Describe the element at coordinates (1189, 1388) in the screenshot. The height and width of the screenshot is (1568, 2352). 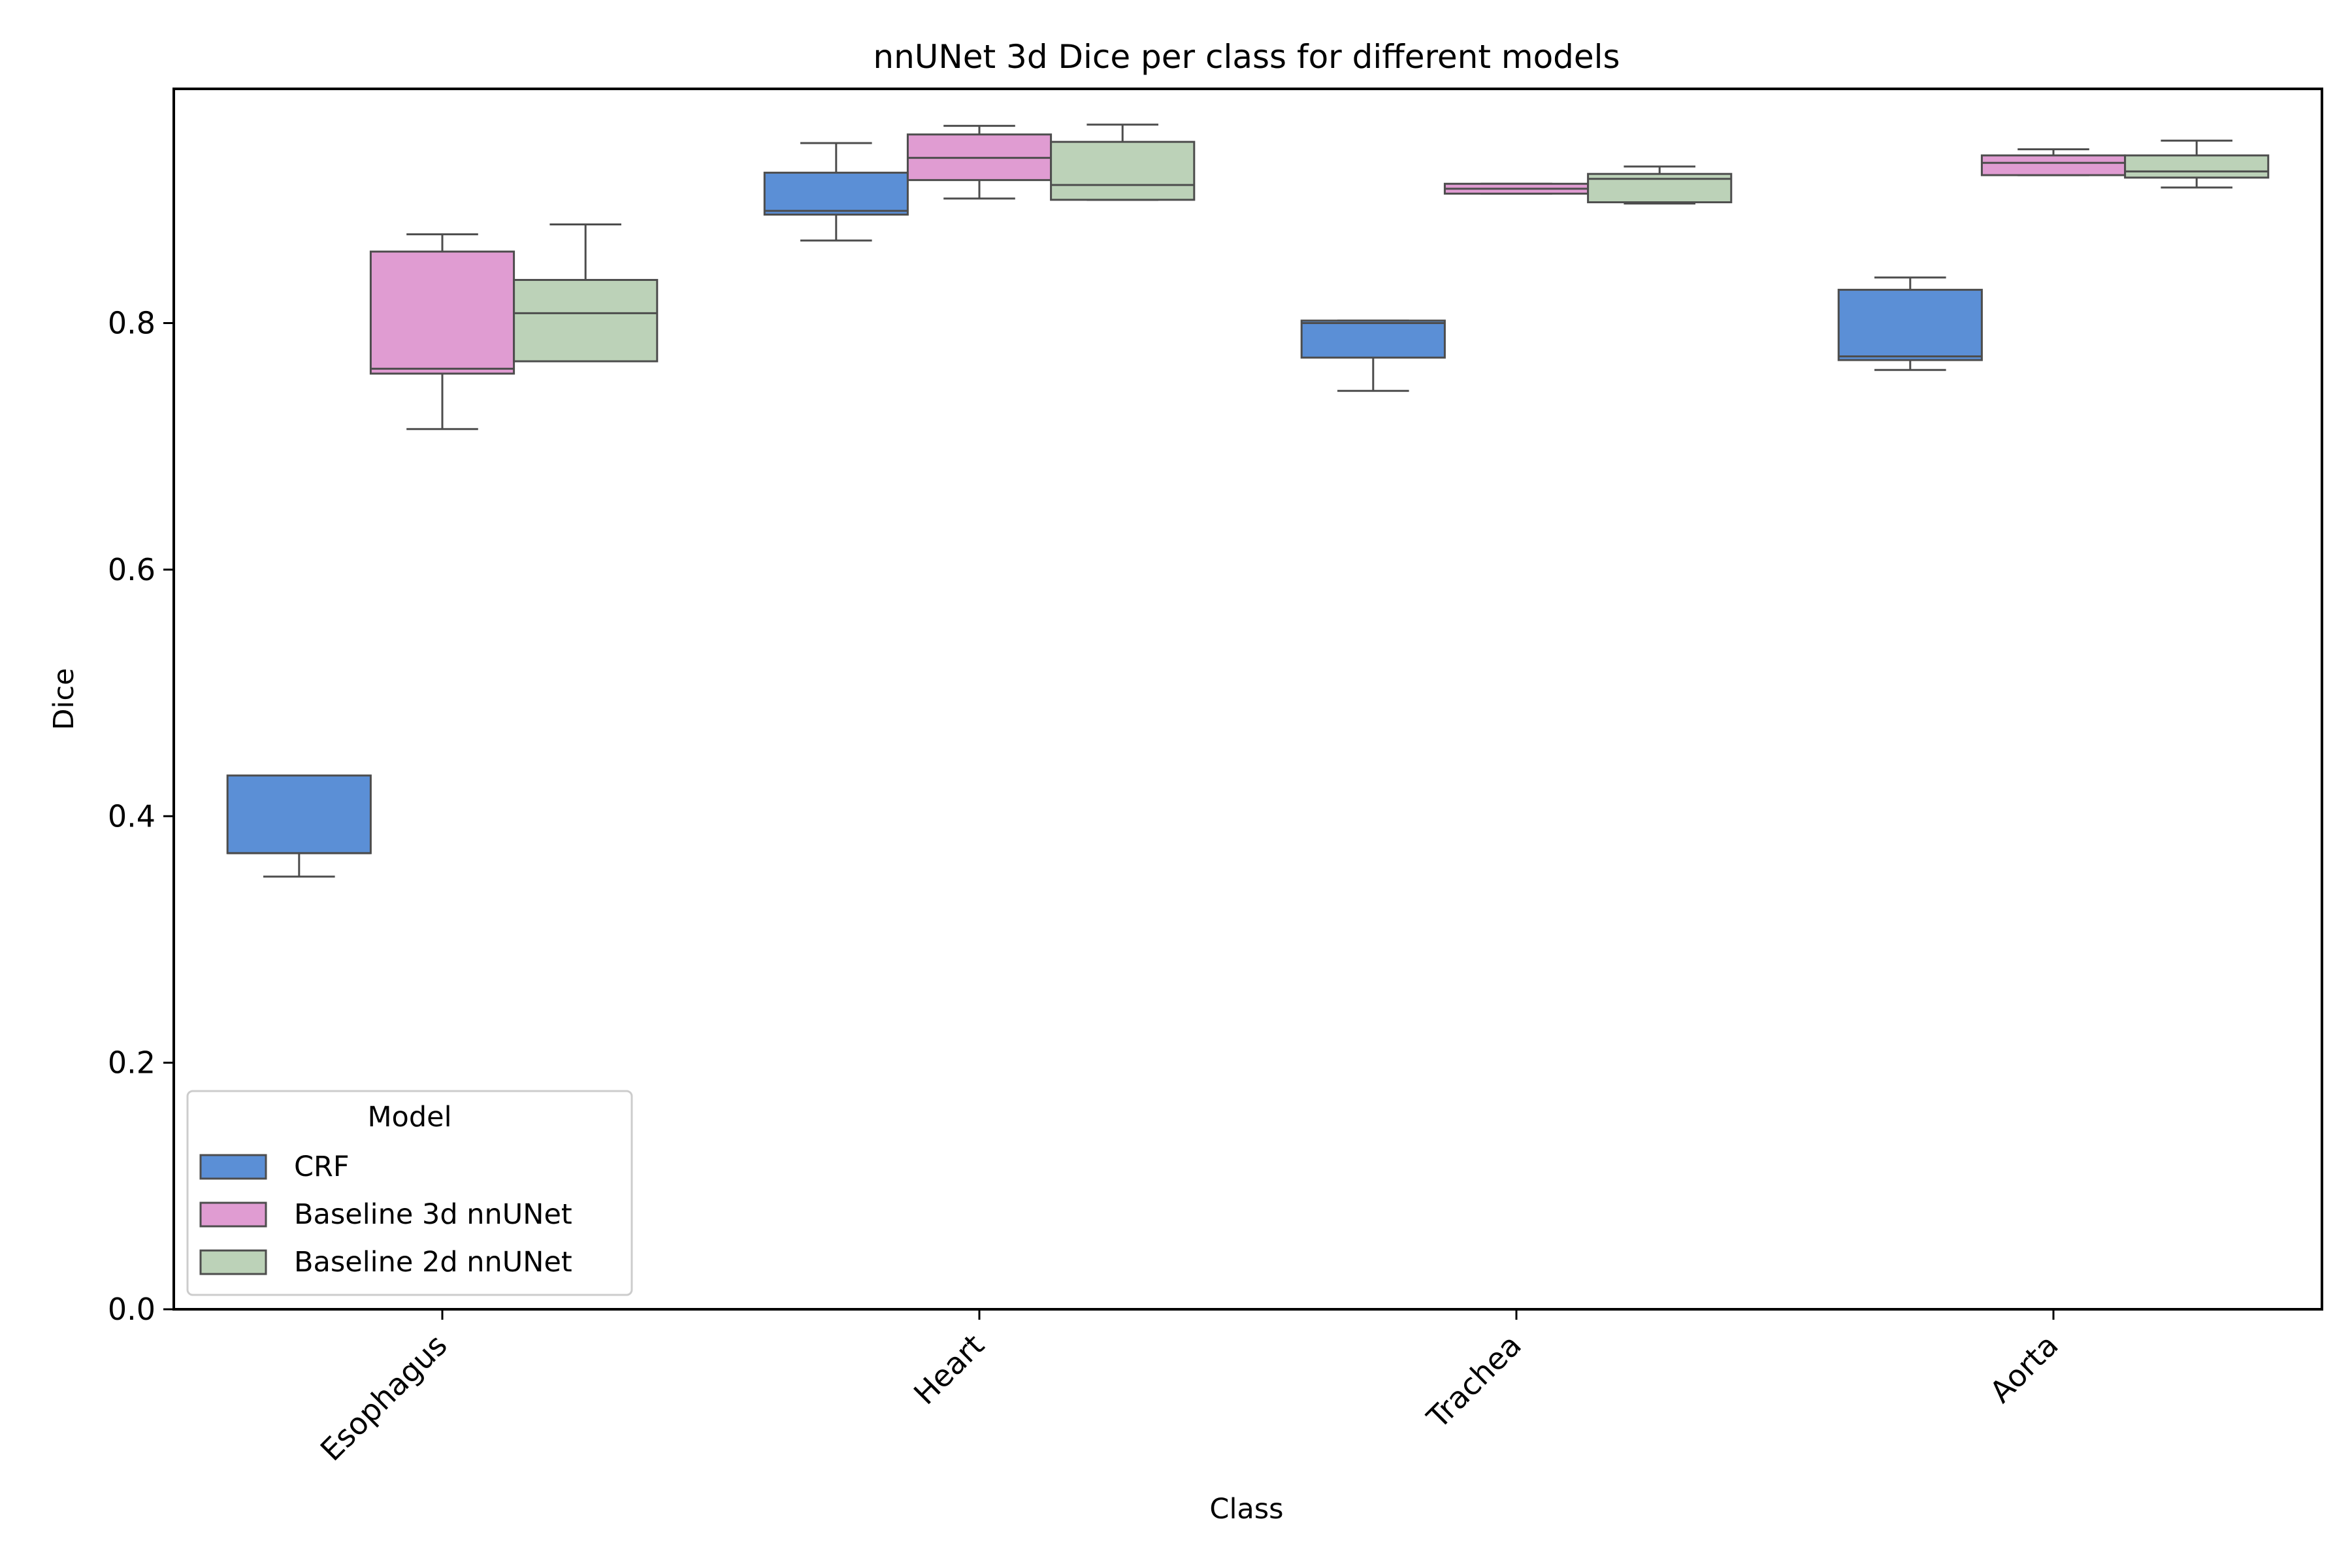
I see `x-axis: Esophagus Heart Trachea Aorta` at that location.